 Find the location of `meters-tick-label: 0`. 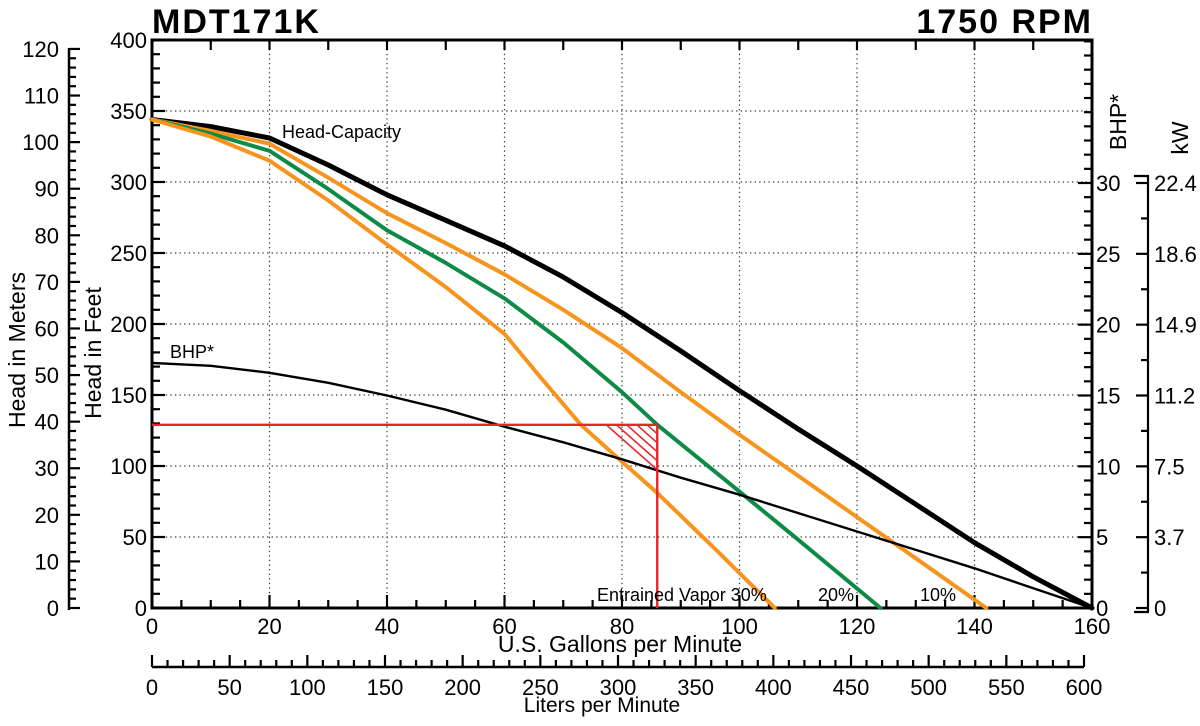

meters-tick-label: 0 is located at coordinates (53, 608).